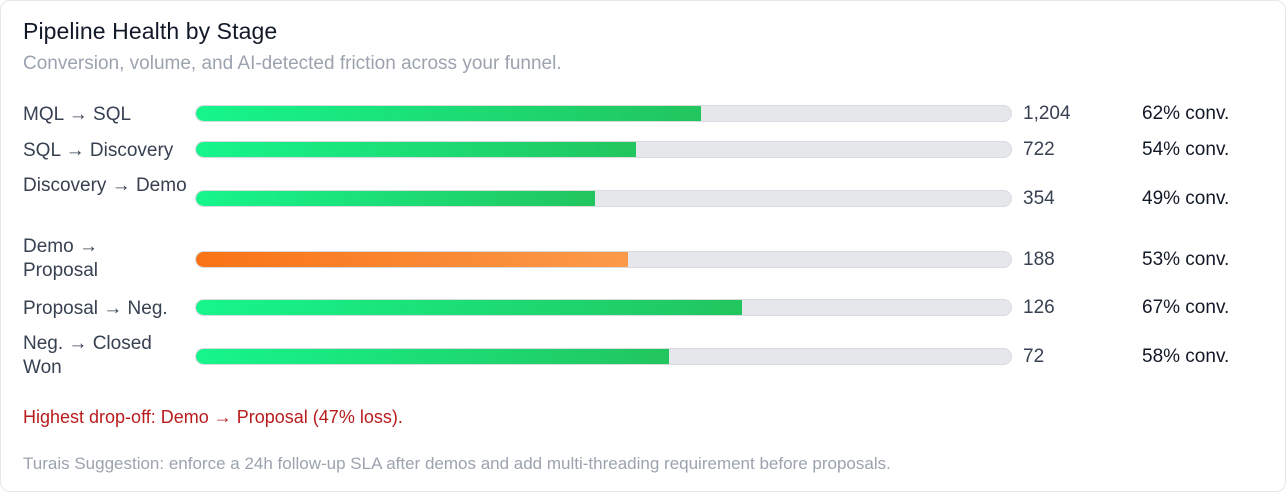 The image size is (1286, 492). Describe the element at coordinates (1186, 307) in the screenshot. I see `stage-conversion: 67% conv.` at that location.